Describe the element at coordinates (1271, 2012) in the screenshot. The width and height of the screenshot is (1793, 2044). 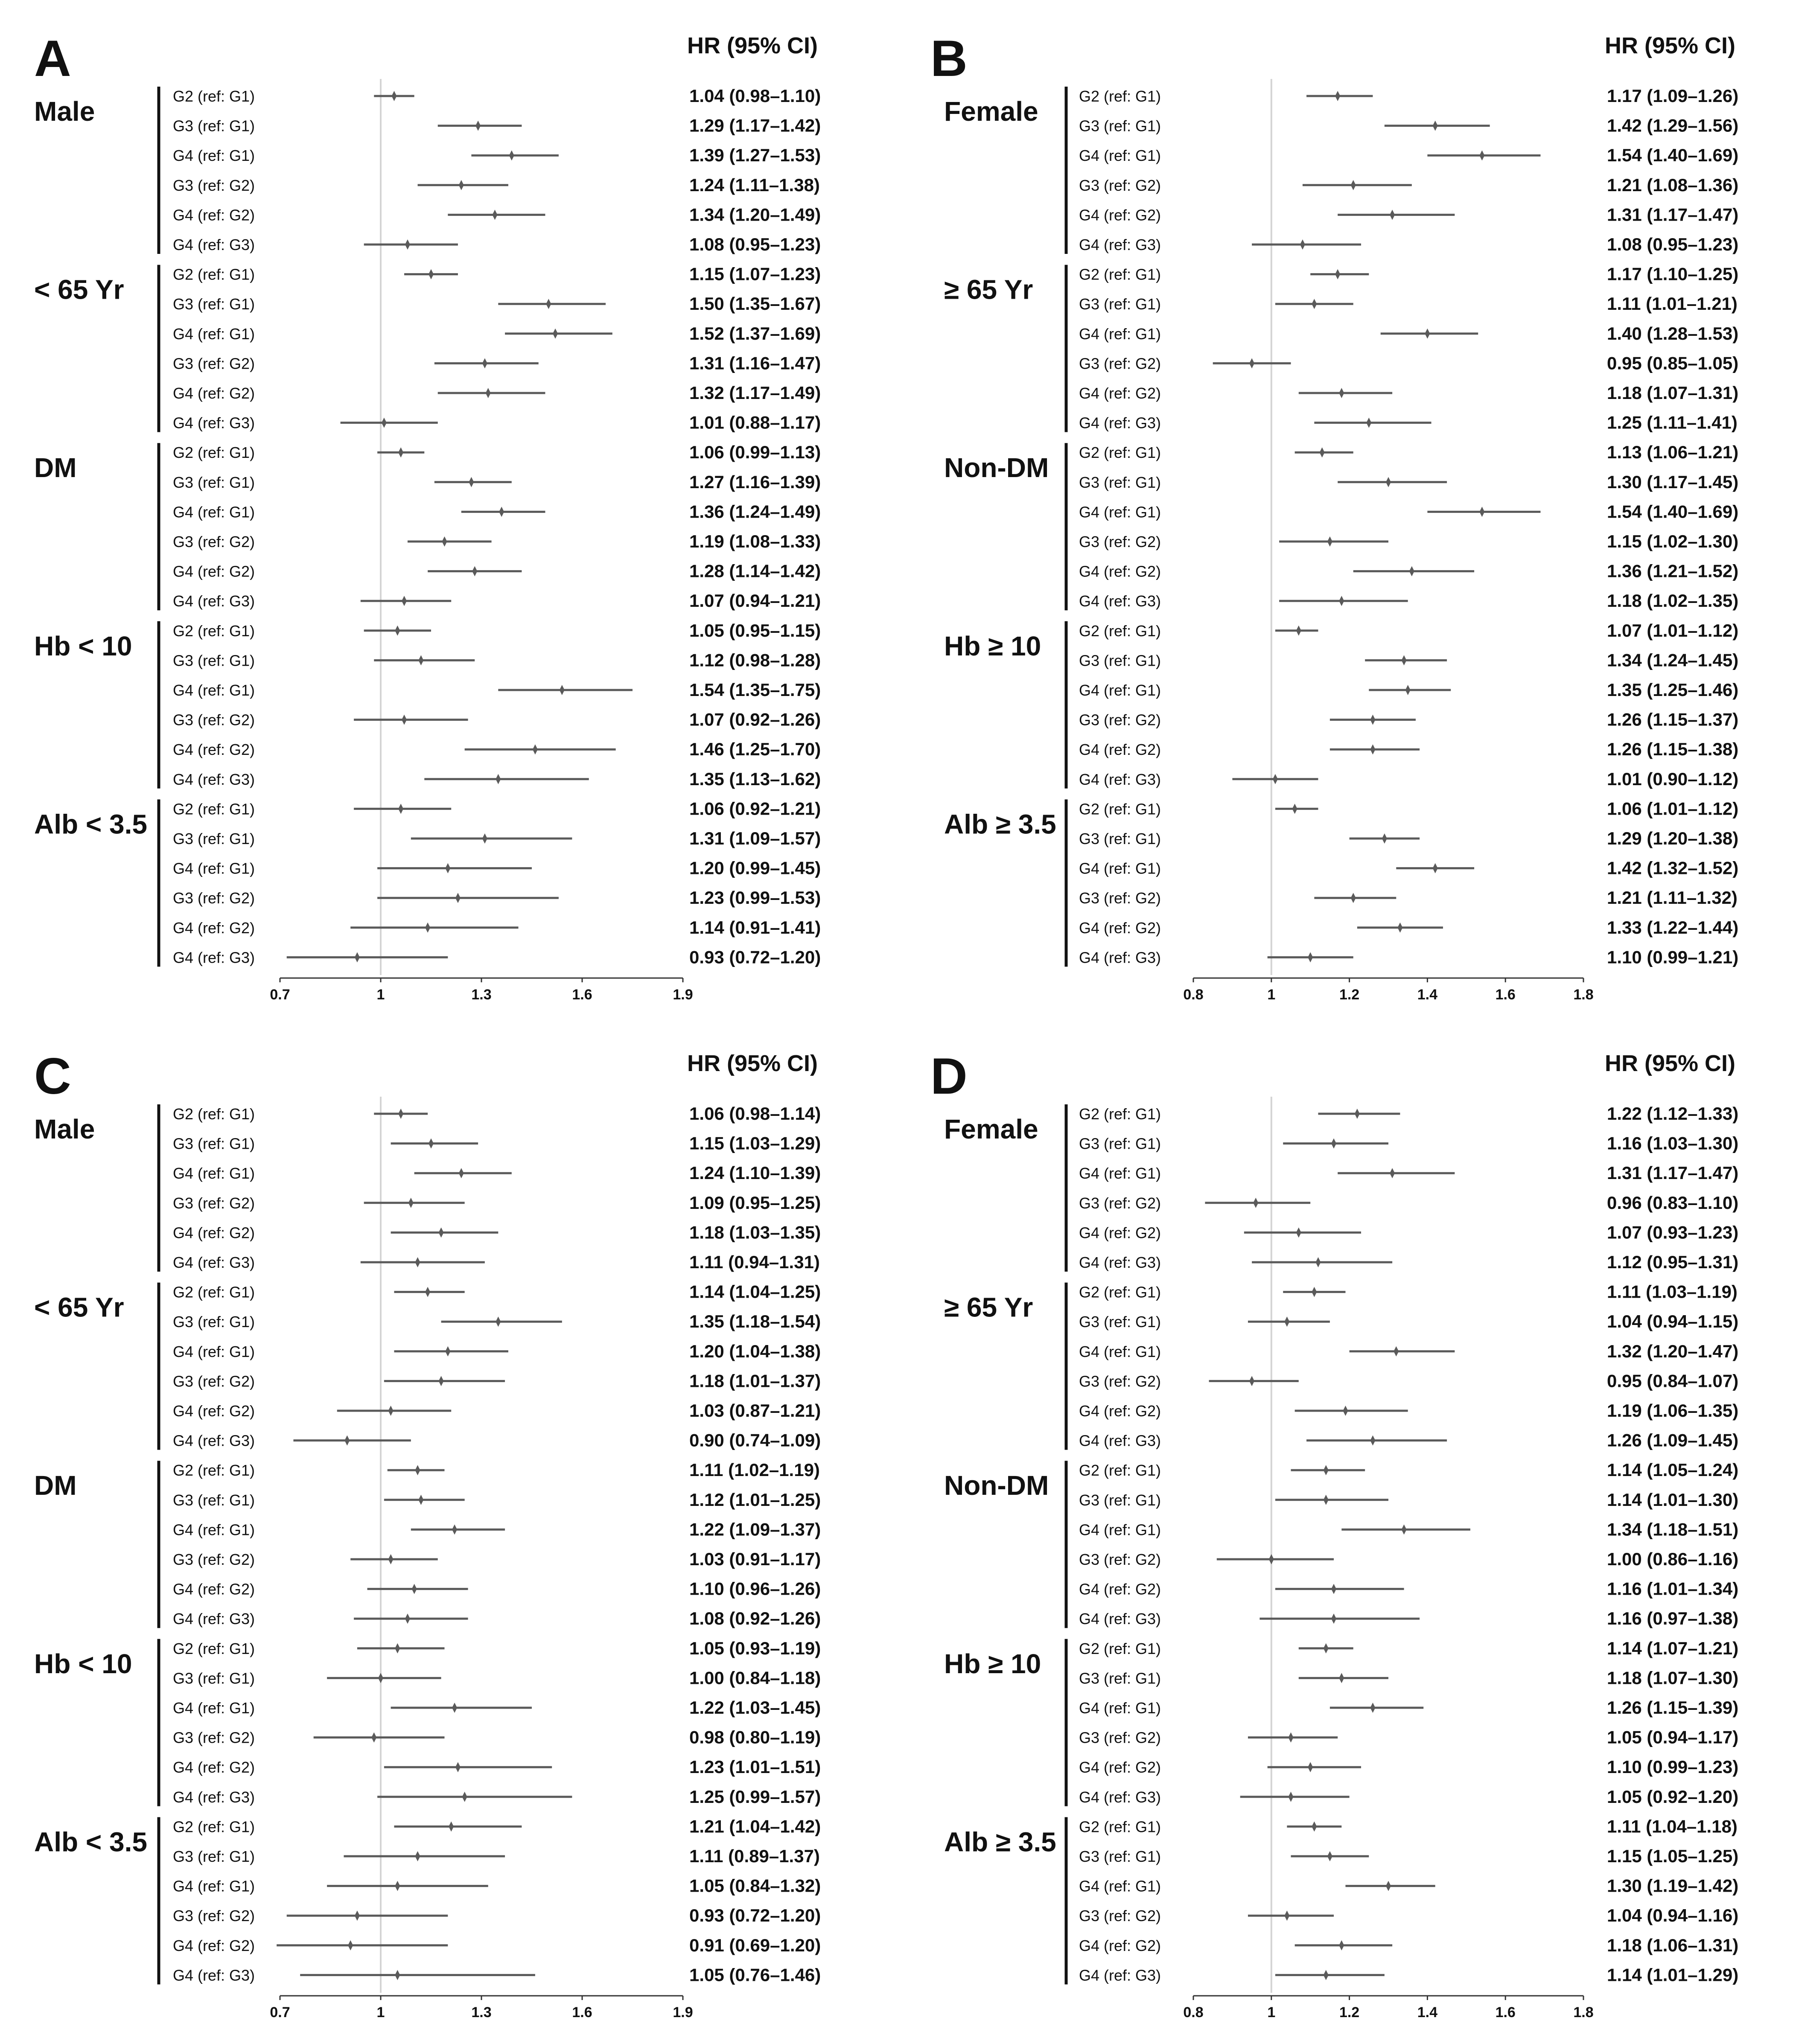
I see `x-tick-label: 1` at that location.